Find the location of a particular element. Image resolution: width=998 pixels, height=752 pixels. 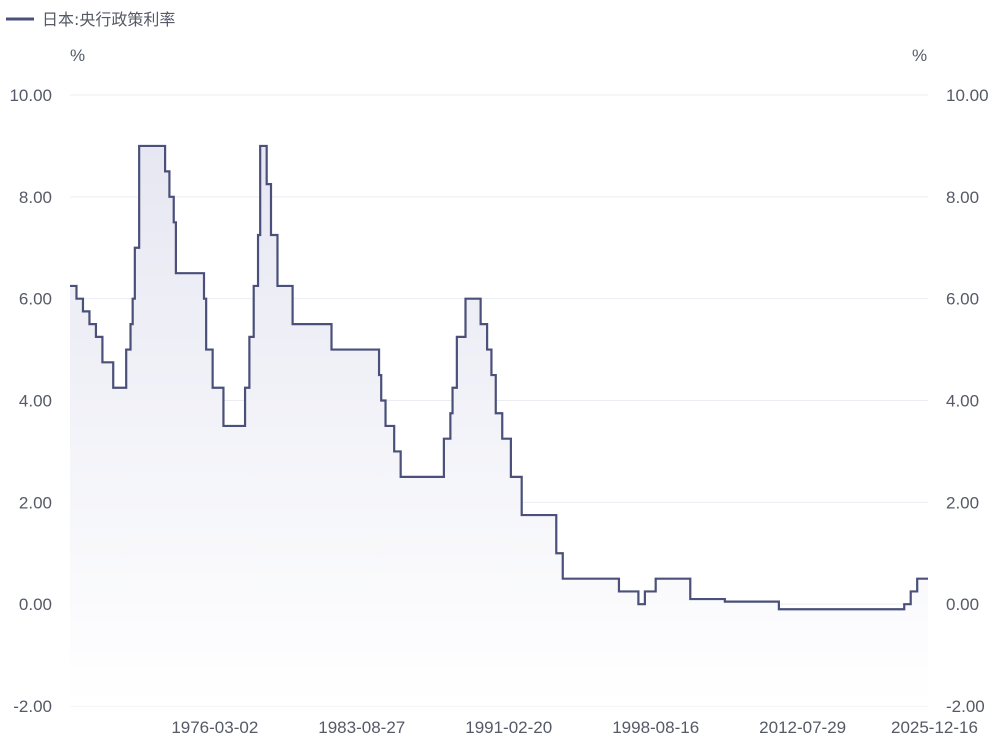

y-tick-label-left: 8.00 is located at coordinates (35, 197).